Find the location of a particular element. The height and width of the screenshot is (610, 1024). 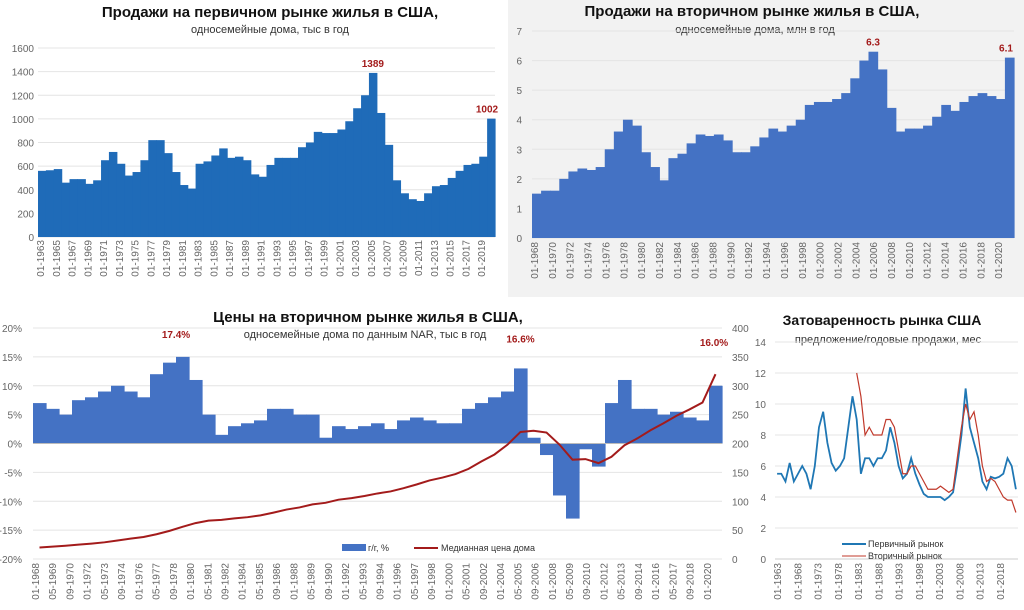

x-tick-label: 09-2010 is located at coordinates (587, 581).